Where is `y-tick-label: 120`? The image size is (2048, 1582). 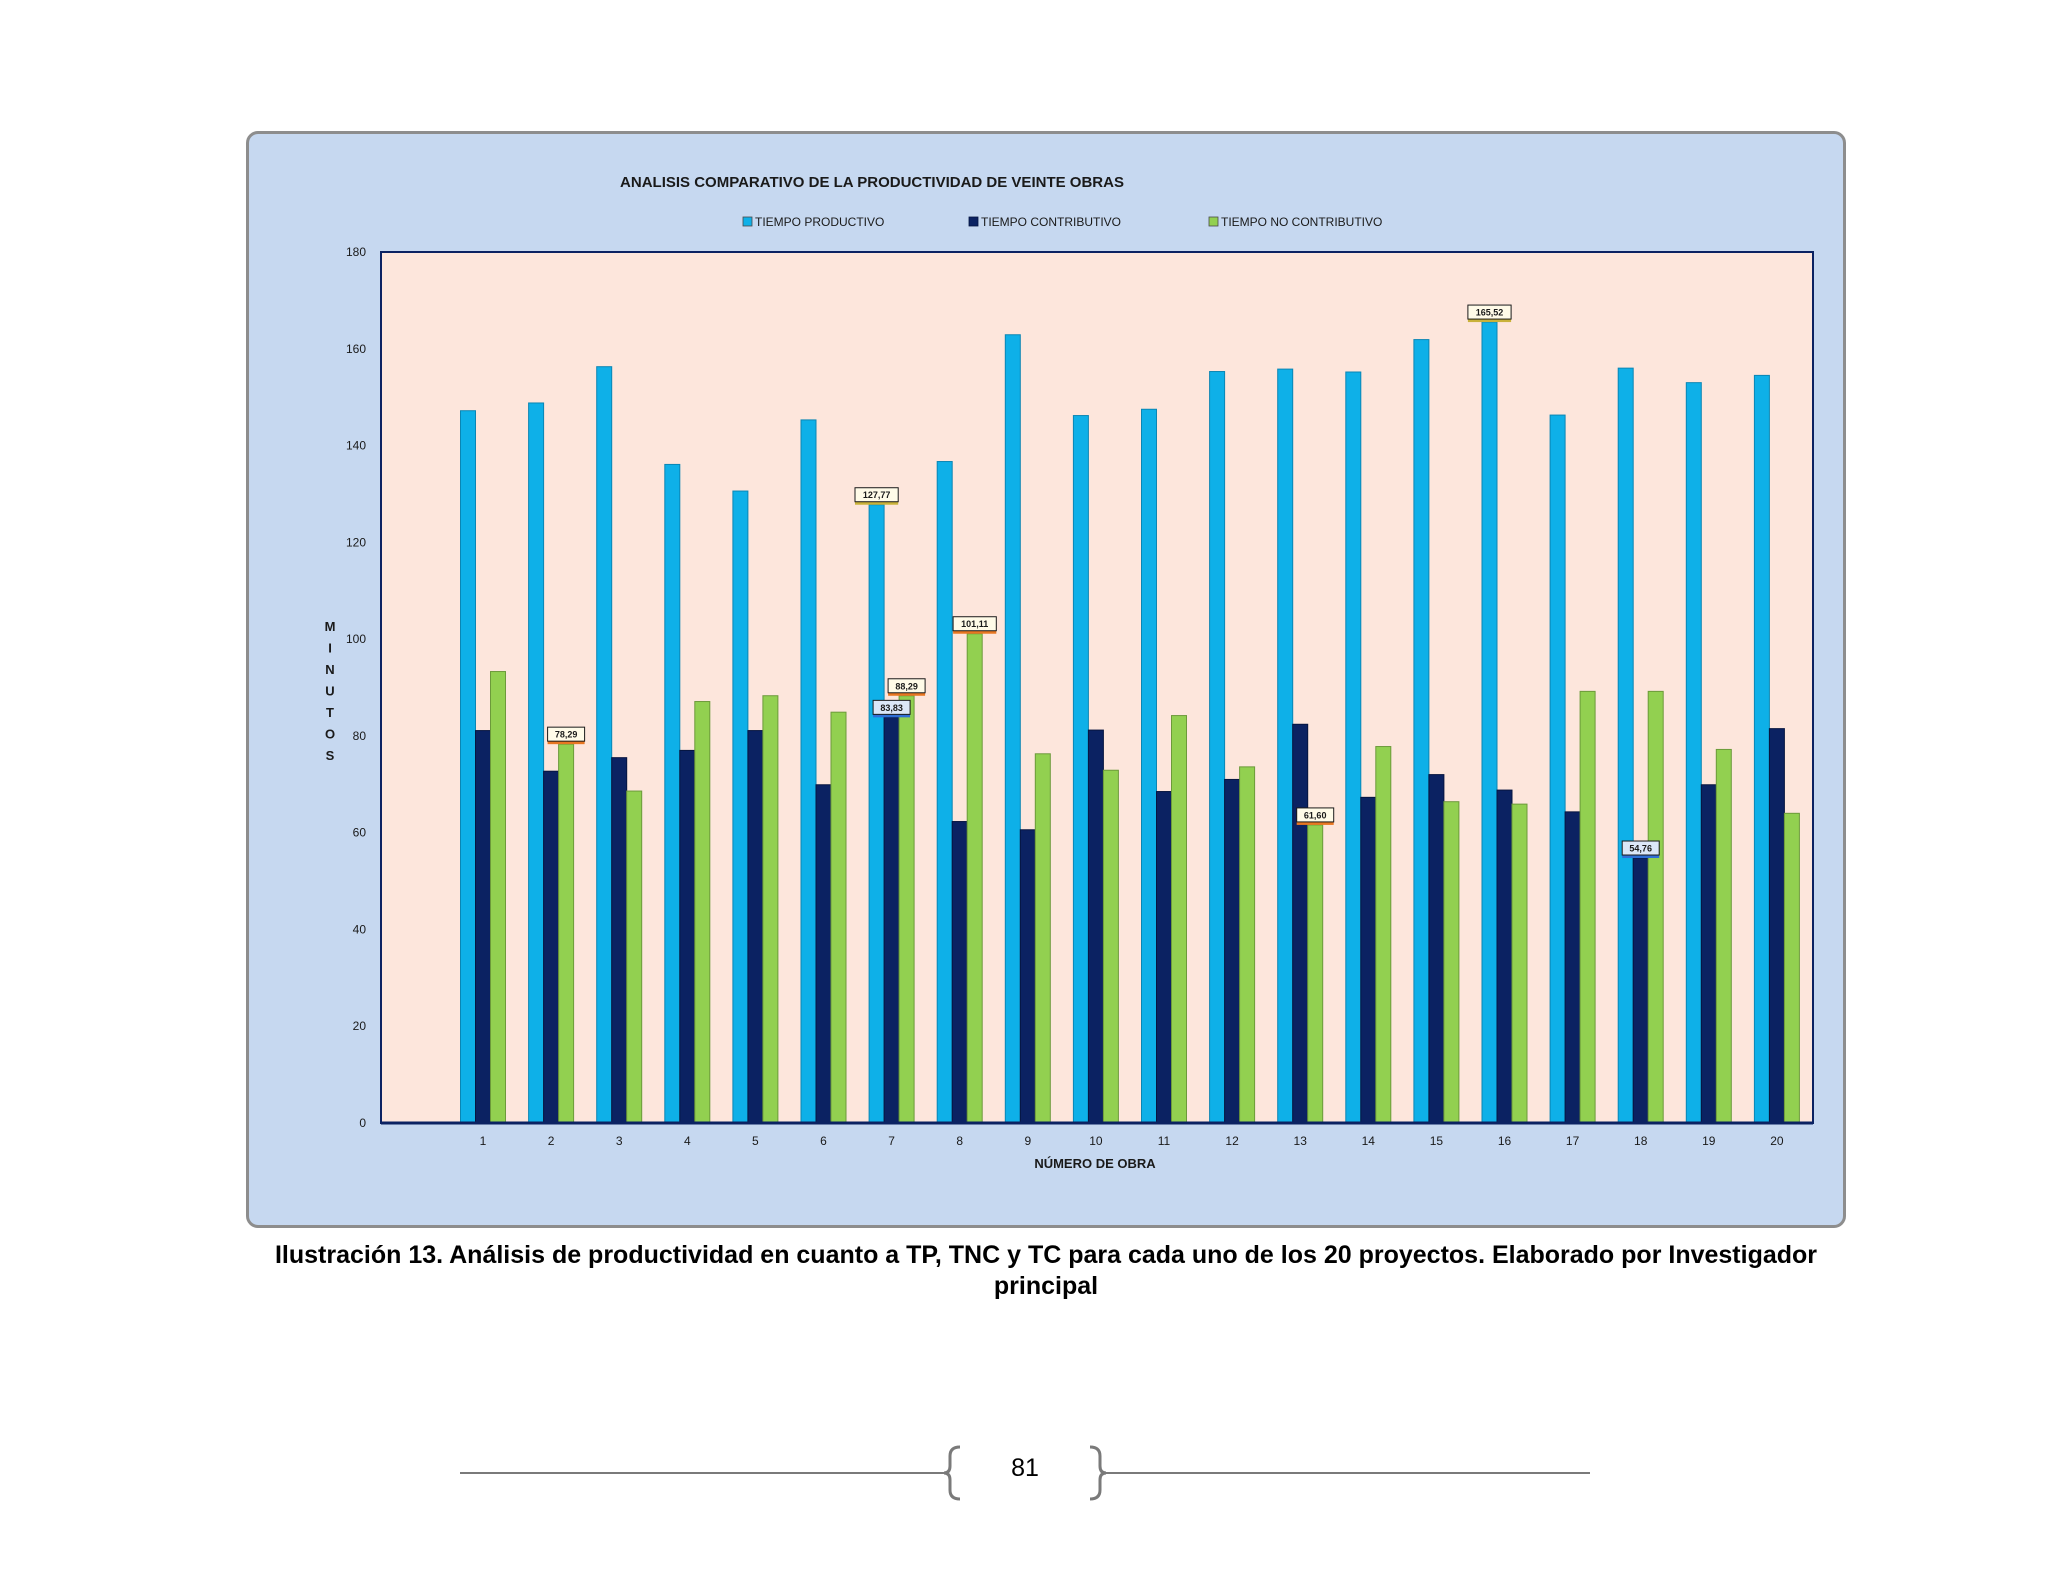
y-tick-label: 120 is located at coordinates (356, 542).